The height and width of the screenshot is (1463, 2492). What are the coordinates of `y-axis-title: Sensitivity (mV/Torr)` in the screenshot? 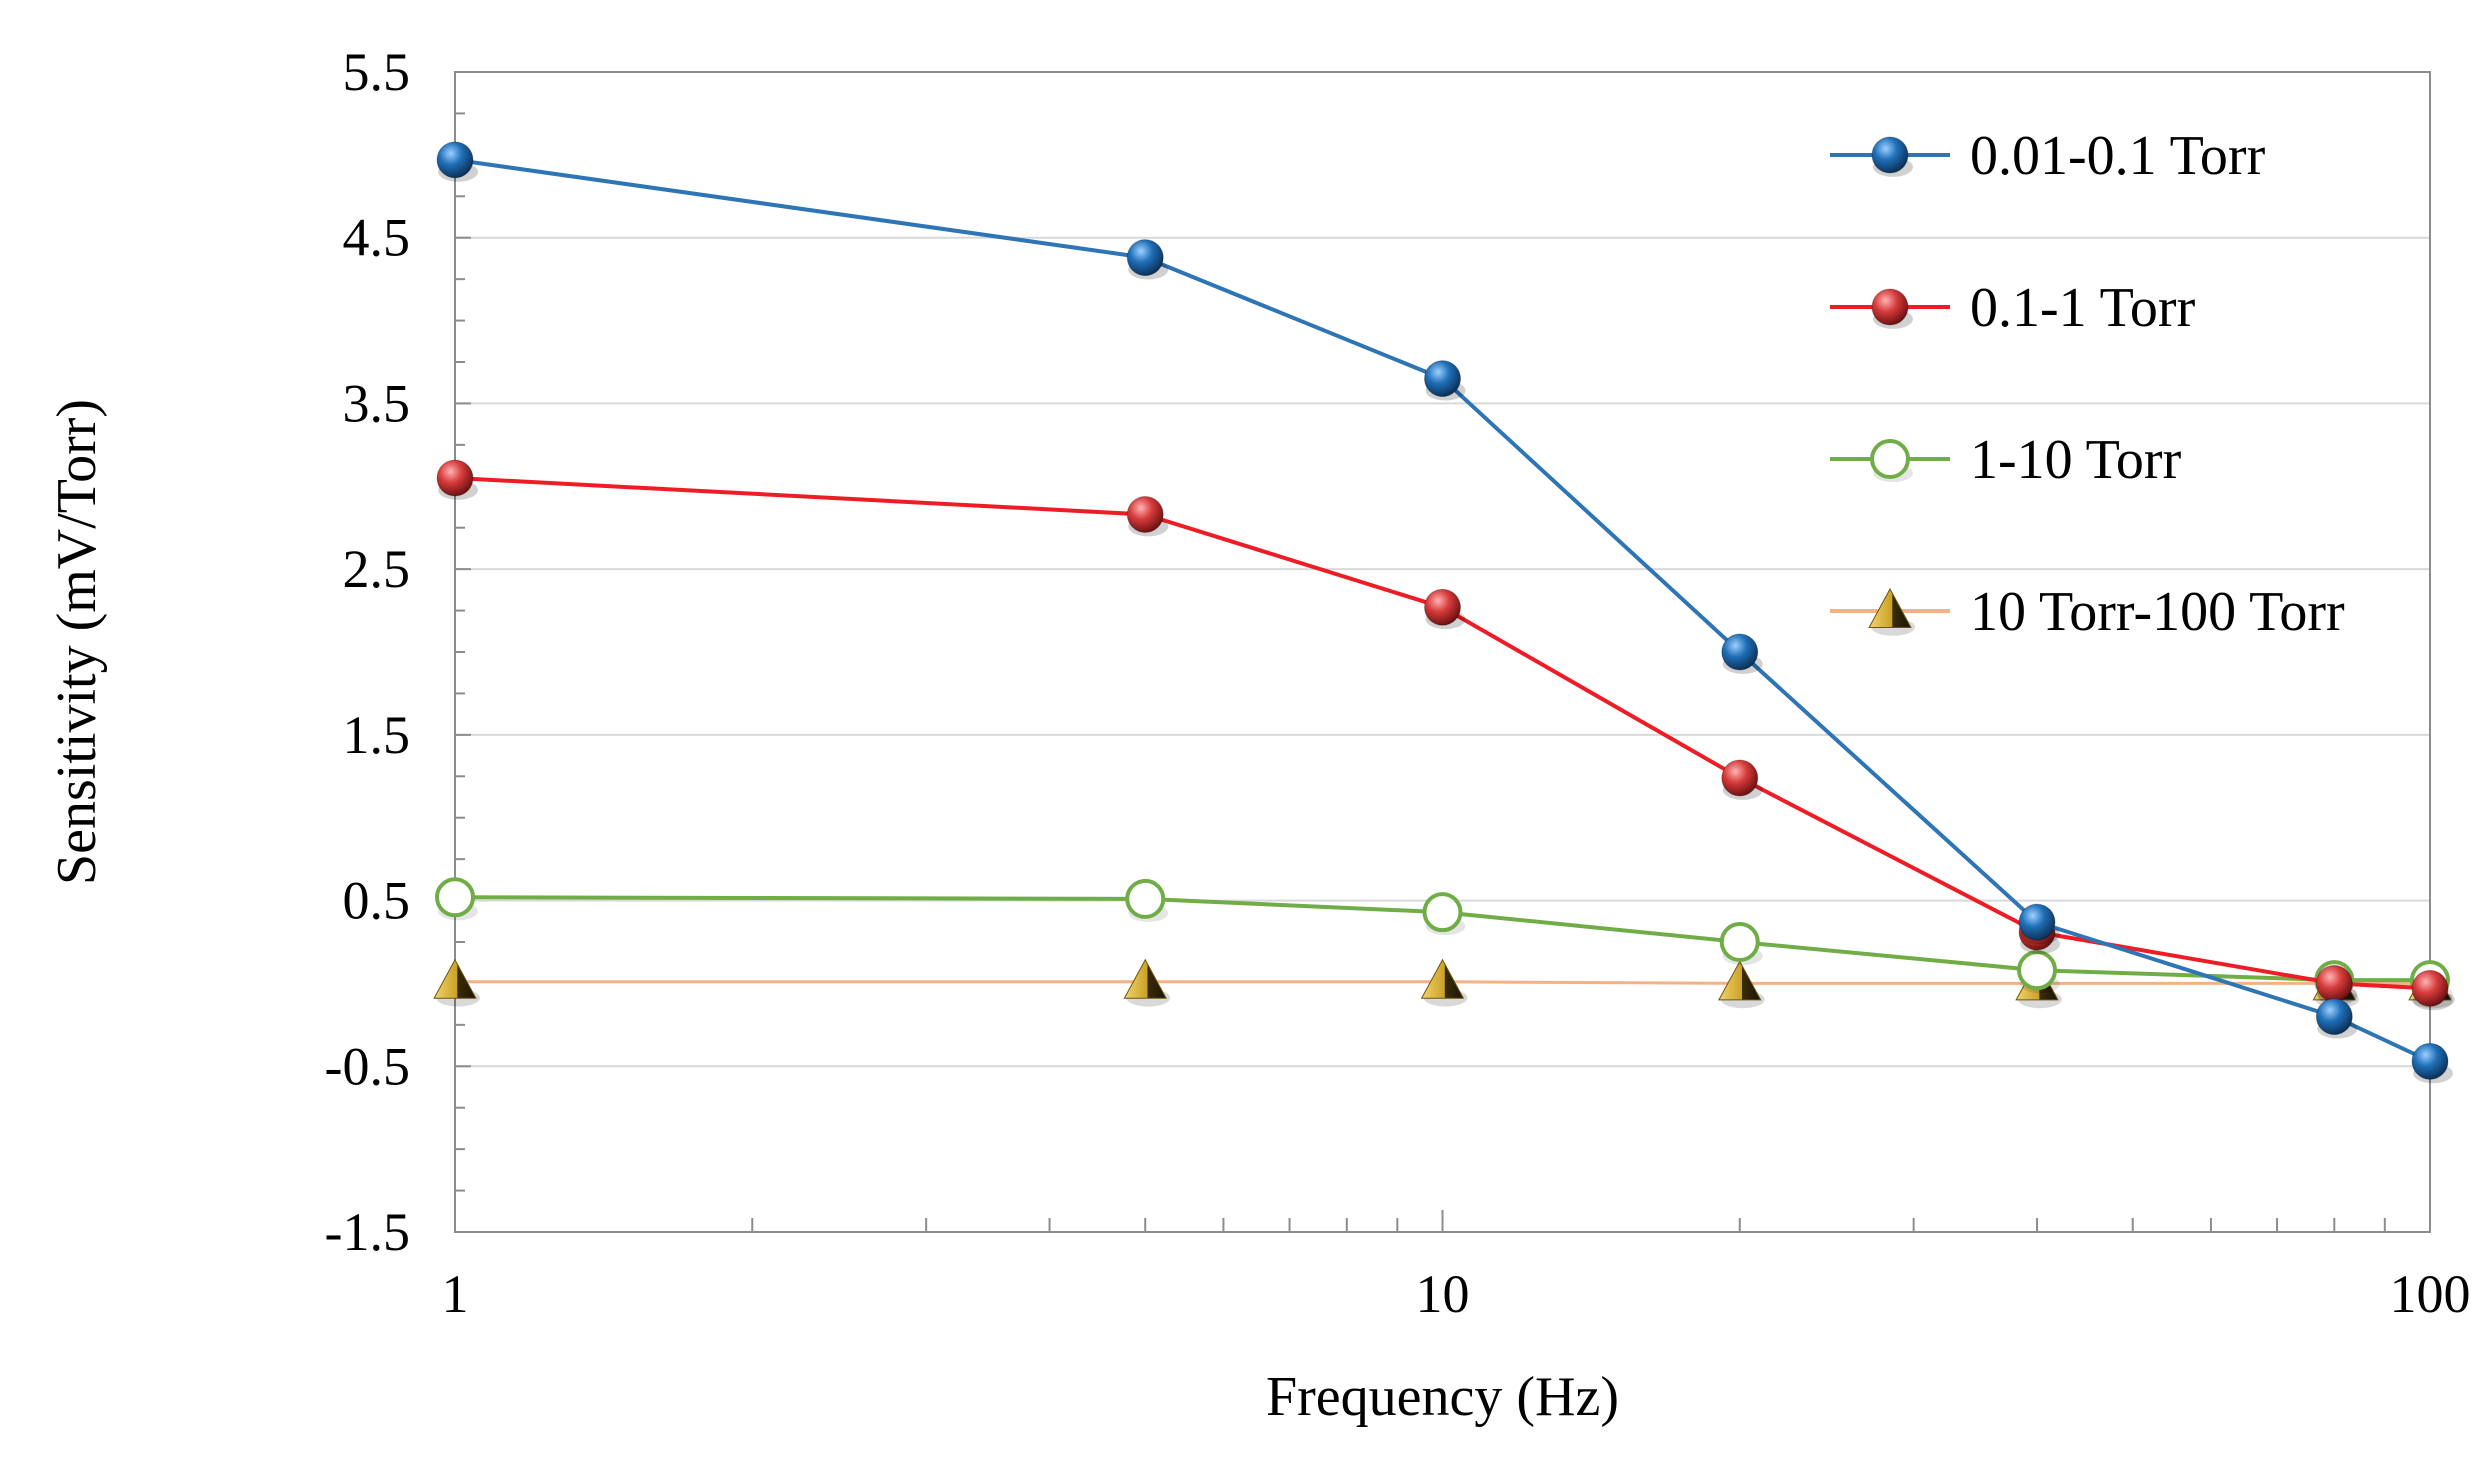 It's located at (77, 642).